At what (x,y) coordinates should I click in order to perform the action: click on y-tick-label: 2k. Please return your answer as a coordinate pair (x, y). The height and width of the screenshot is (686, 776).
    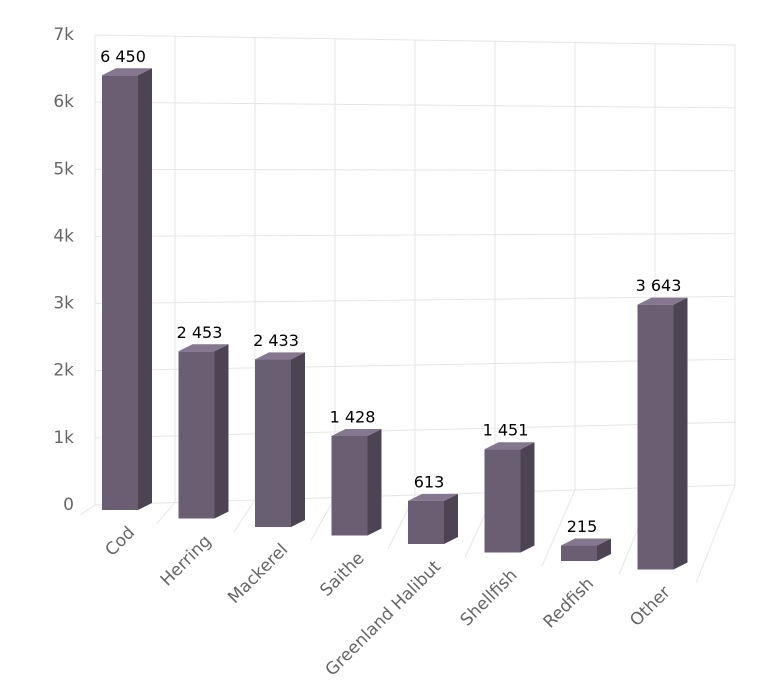
    Looking at the image, I should click on (63, 371).